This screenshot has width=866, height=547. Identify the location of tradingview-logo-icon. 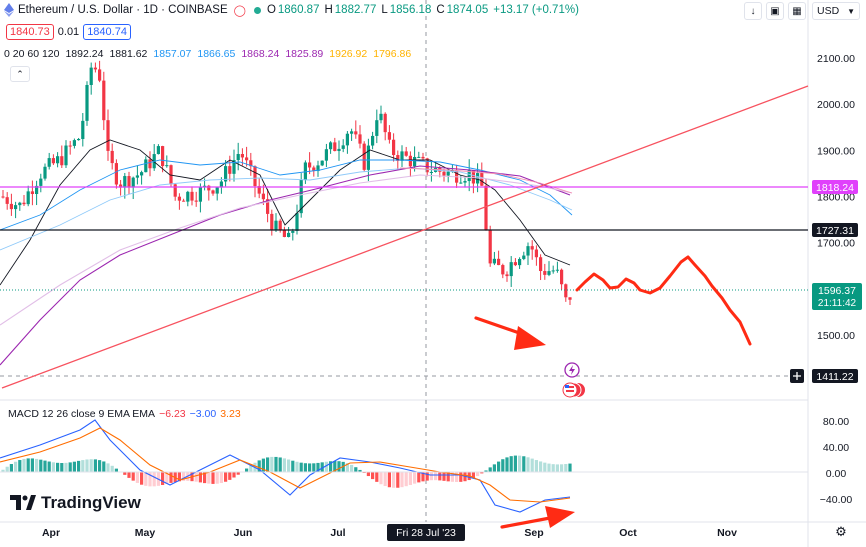
(23, 502).